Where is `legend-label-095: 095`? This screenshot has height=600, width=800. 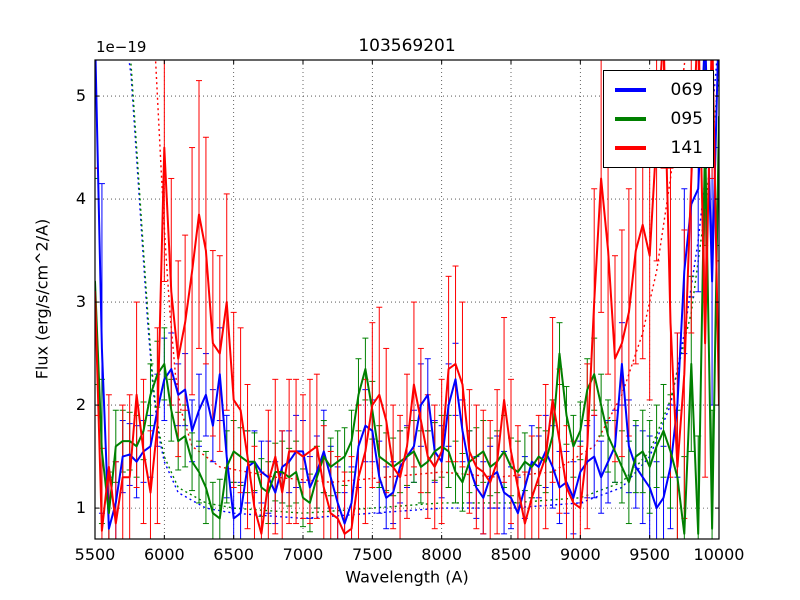 legend-label-095: 095 is located at coordinates (686, 118).